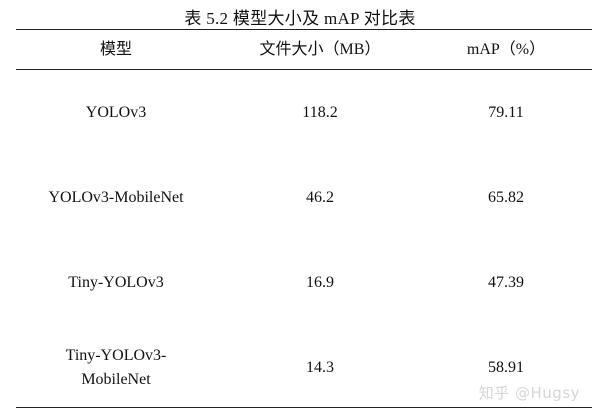 The image size is (600, 415). I want to click on cell-map: 47.39, so click(506, 282).